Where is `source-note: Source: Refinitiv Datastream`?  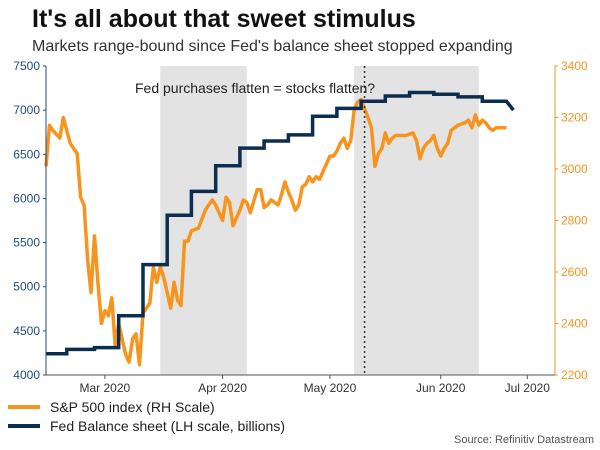 source-note: Source: Refinitiv Datastream is located at coordinates (524, 440).